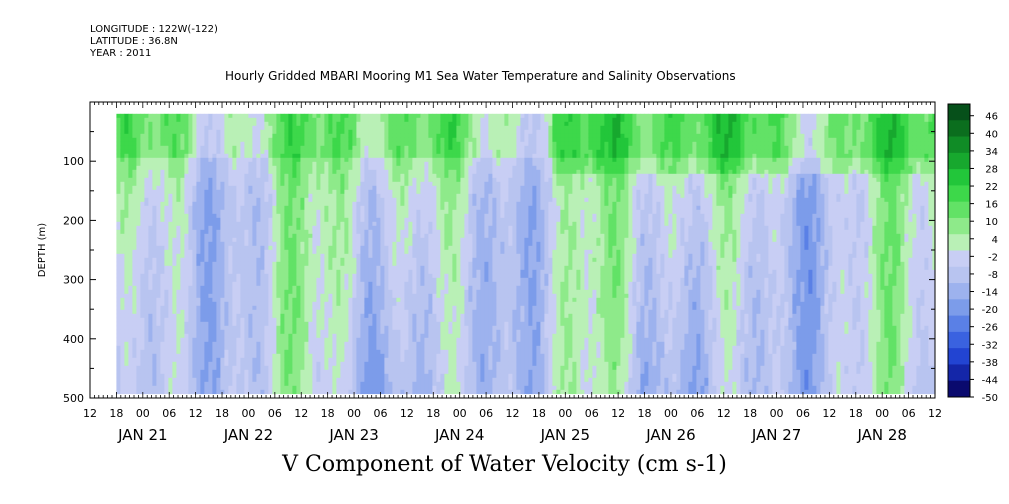 The height and width of the screenshot is (504, 1009). I want to click on x-date-label: JAN 27, so click(776, 435).